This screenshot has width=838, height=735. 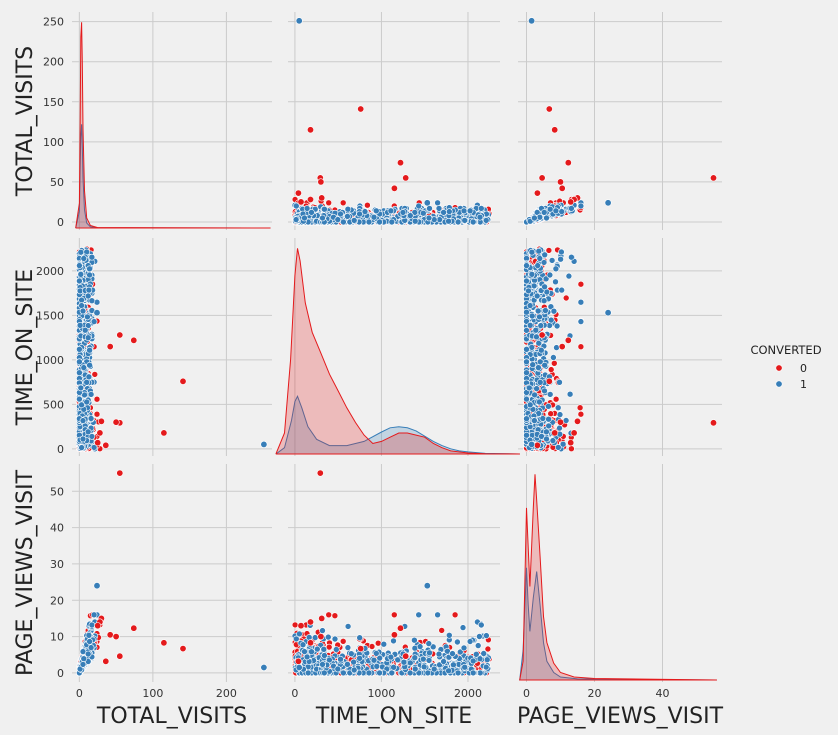 What do you see at coordinates (53, 404) in the screenshot?
I see `ytick-time-on-site: 500` at bounding box center [53, 404].